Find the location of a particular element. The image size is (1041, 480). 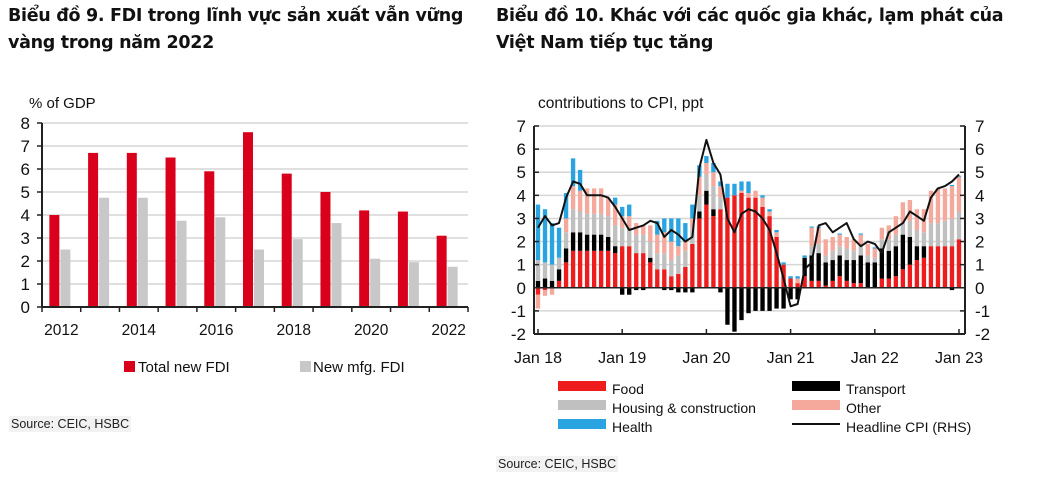

chart9-legend: Total new FDI New mfg. FDI is located at coordinates (264, 367).